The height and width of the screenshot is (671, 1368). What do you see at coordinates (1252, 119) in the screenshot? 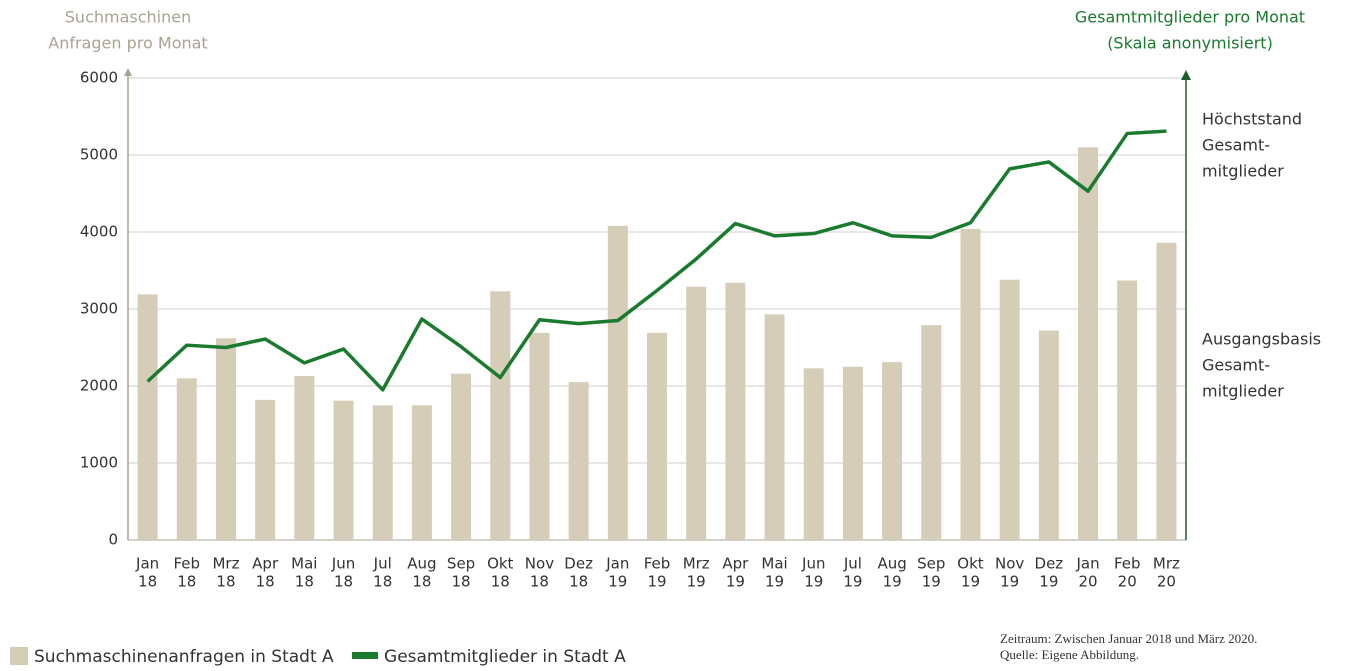
I see `annotation: Höchststand` at bounding box center [1252, 119].